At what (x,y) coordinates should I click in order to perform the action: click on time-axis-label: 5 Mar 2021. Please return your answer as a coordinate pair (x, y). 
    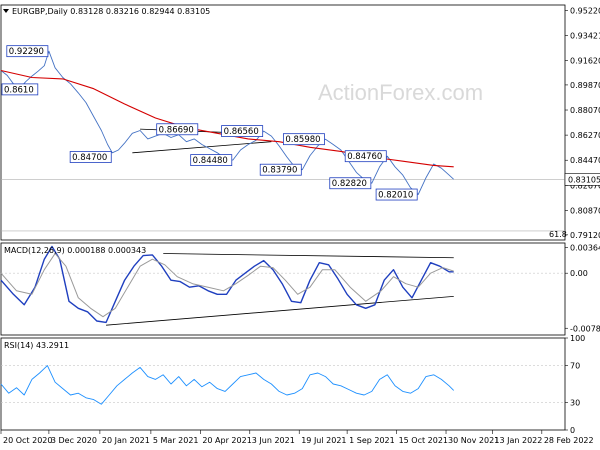
    Looking at the image, I should click on (176, 440).